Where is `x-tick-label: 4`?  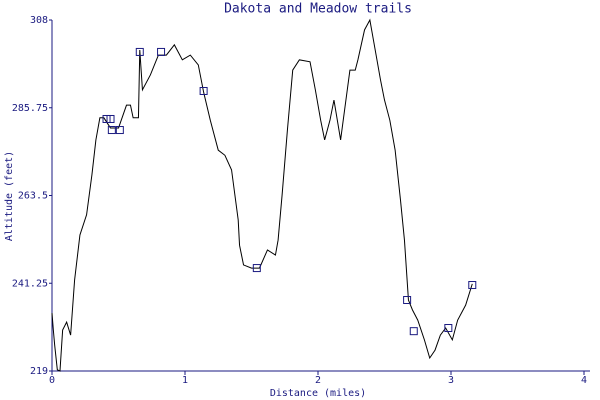 x-tick-label: 4 is located at coordinates (584, 380).